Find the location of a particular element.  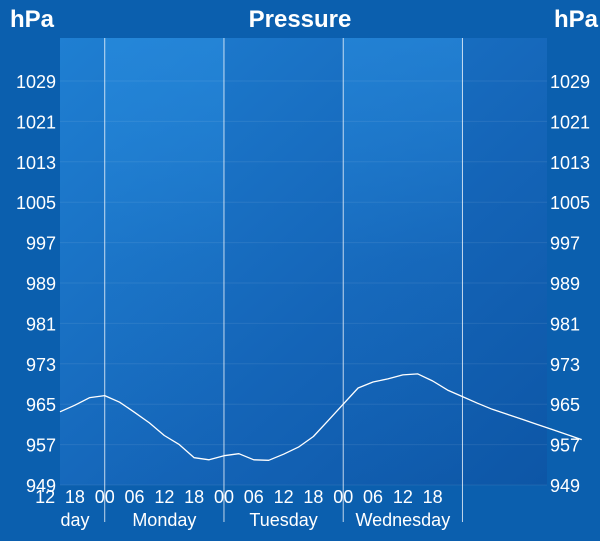

y-tick-label-left: 981 is located at coordinates (41, 324).